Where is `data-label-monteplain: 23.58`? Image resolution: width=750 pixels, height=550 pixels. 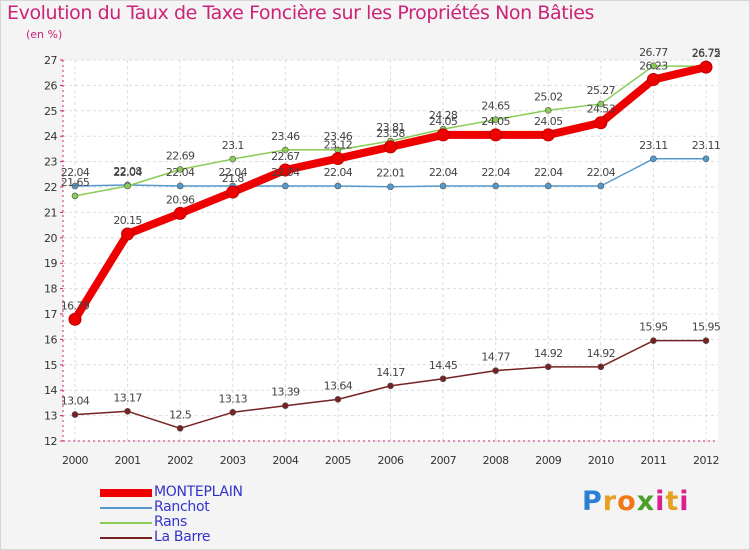 data-label-monteplain: 23.58 is located at coordinates (390, 133).